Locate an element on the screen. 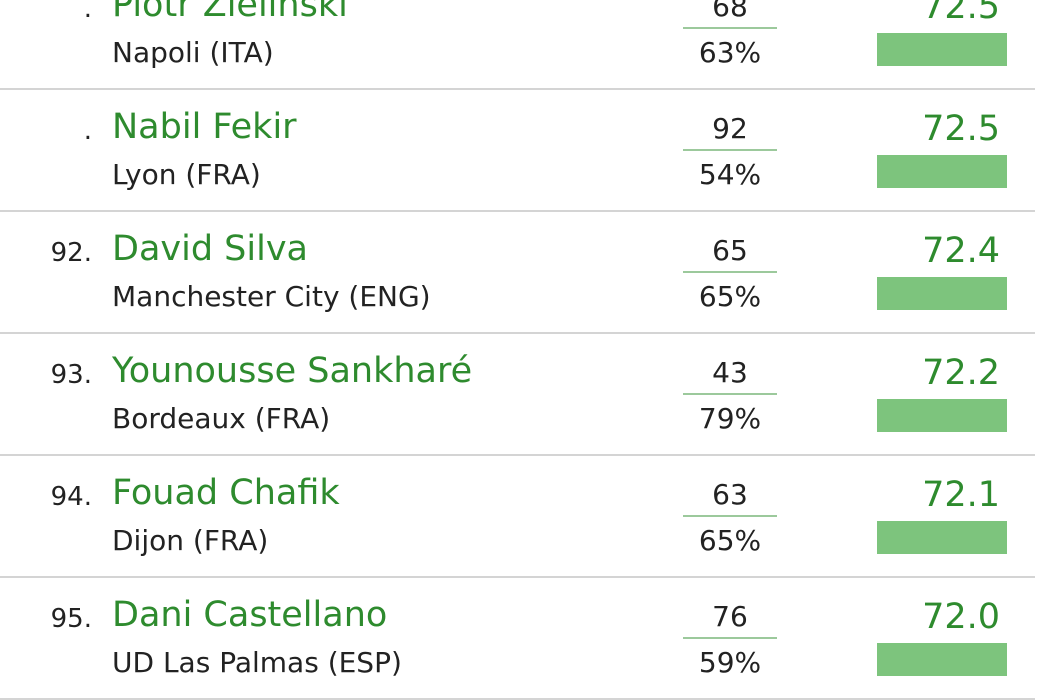  count: 43 is located at coordinates (730, 372).